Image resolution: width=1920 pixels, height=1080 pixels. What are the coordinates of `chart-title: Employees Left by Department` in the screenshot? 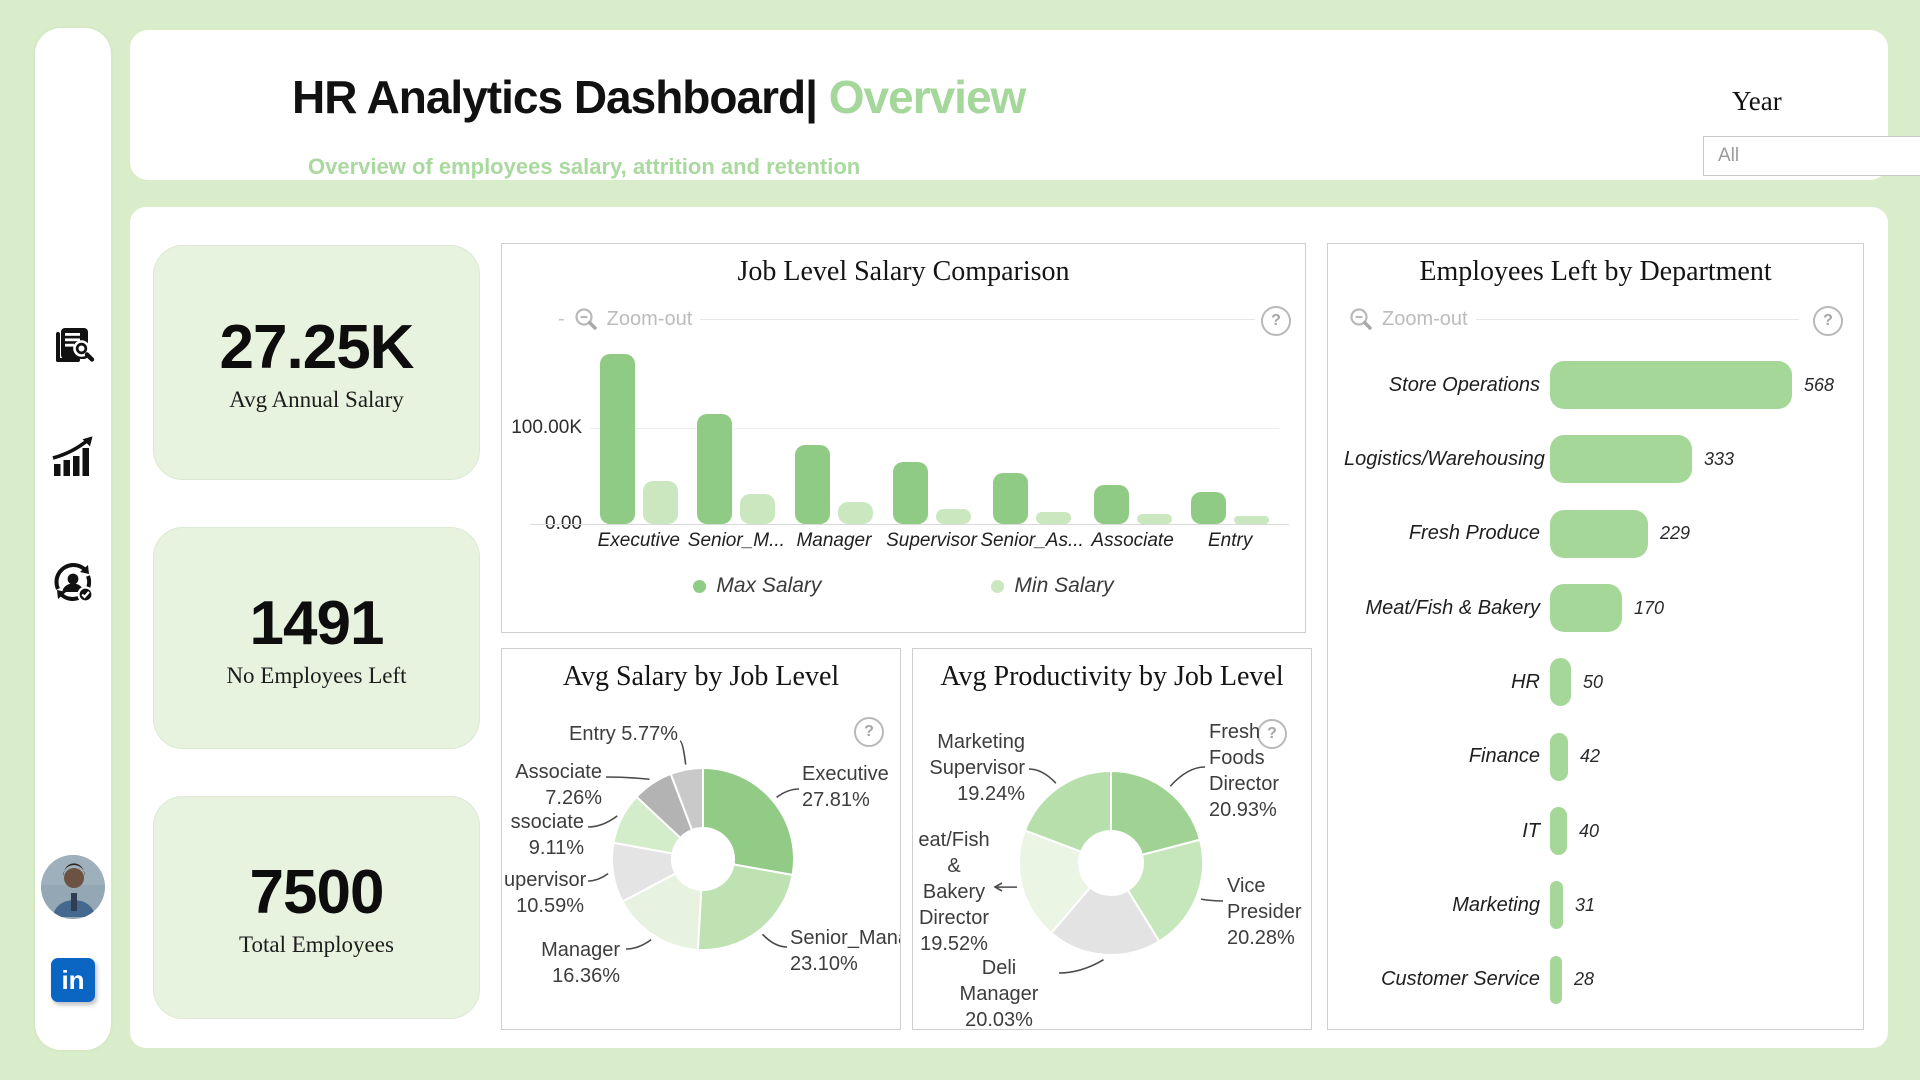 It's located at (1595, 271).